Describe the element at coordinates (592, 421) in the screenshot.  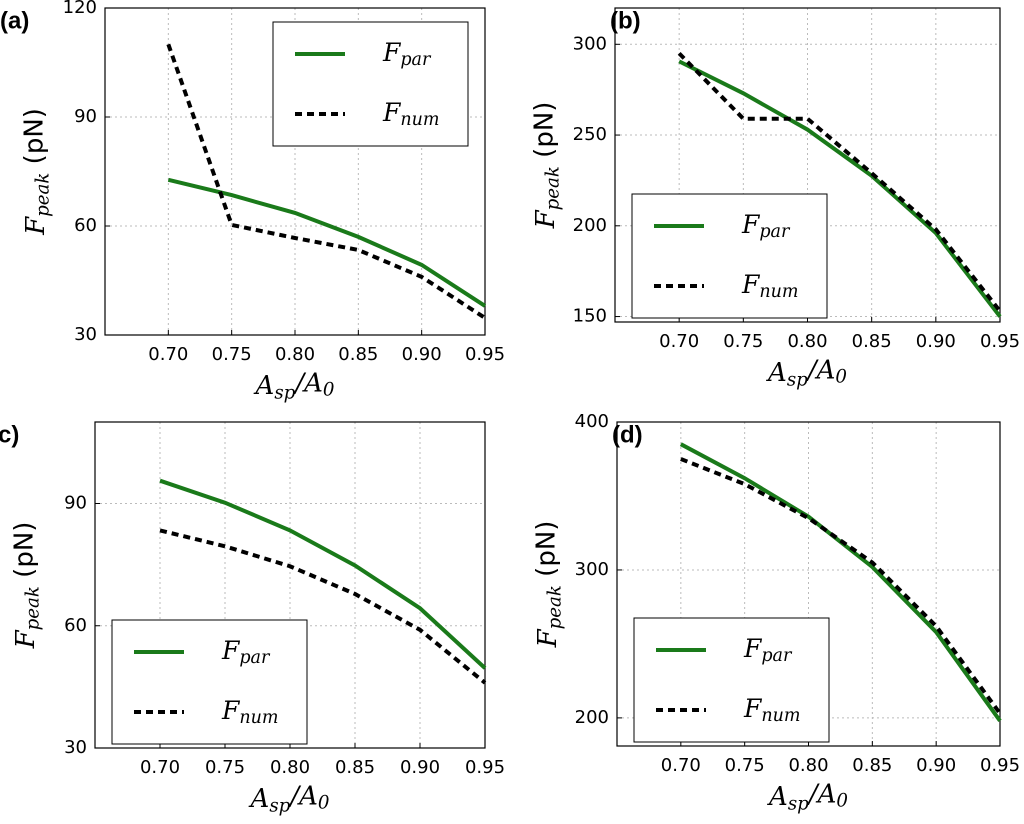
I see `y-tick-label: 400` at that location.